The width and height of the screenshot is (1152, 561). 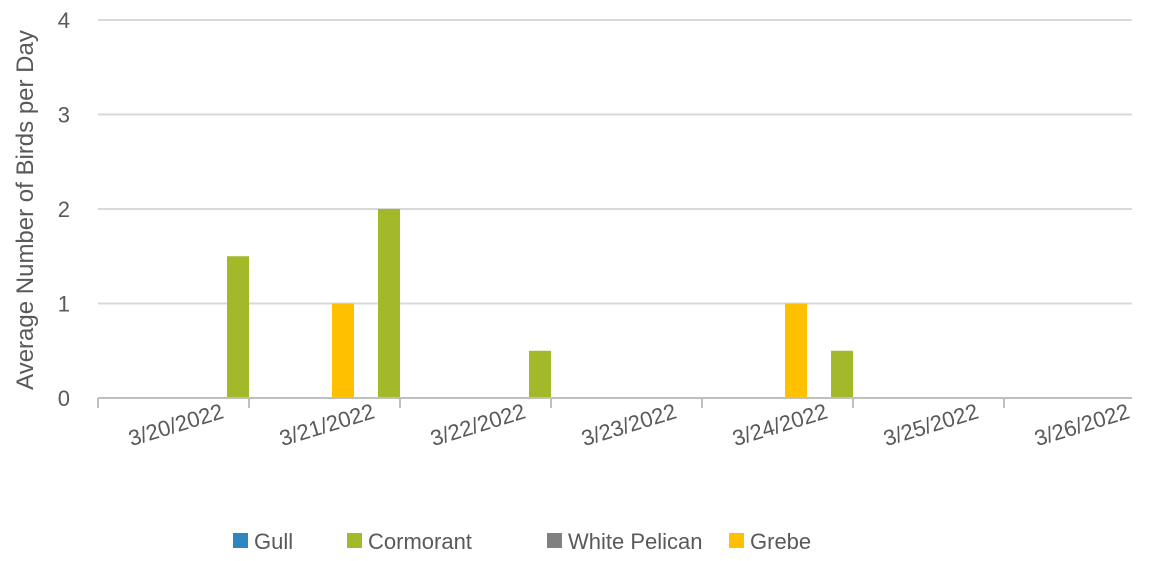 I want to click on y-tick-labels: 0 1 2 3 4, so click(x=64, y=209).